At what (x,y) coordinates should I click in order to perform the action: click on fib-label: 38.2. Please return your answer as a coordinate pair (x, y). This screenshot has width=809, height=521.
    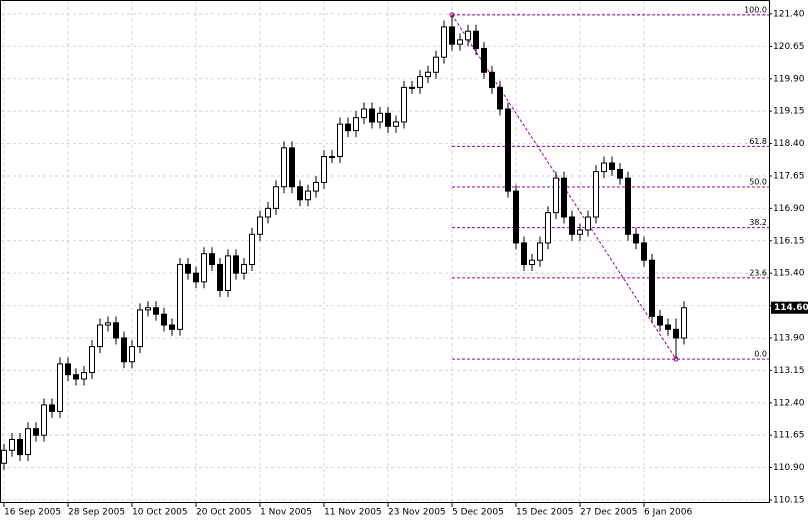
    Looking at the image, I should click on (758, 222).